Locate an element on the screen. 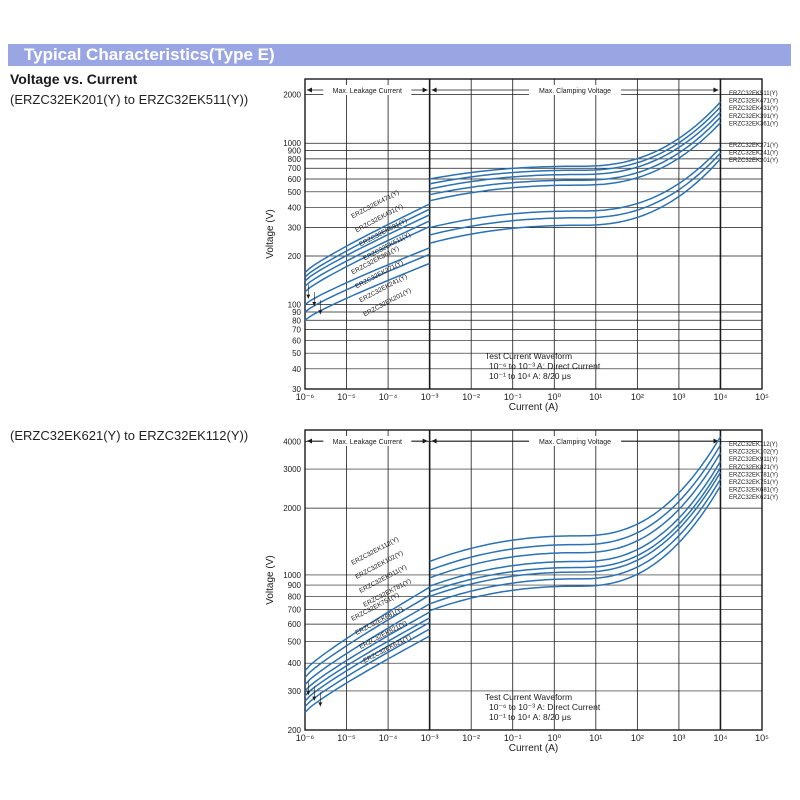  chart-2-y-tick-label: 200 is located at coordinates (295, 730).